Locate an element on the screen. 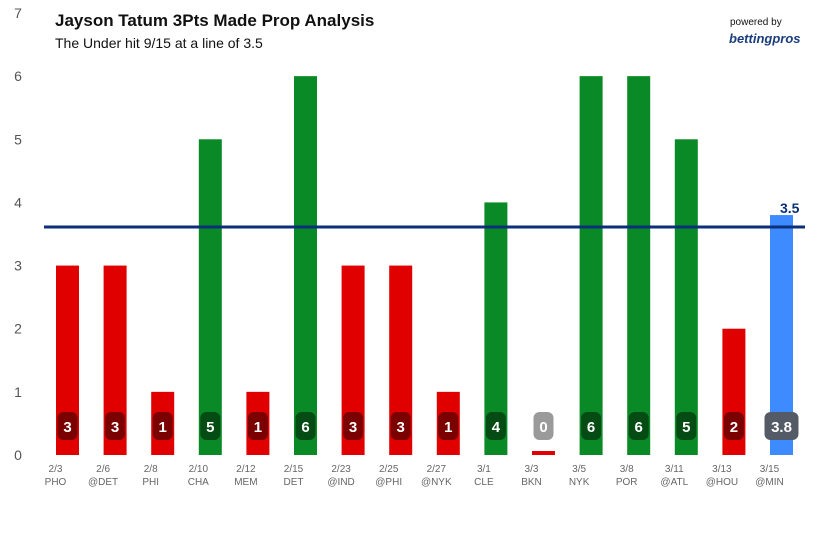  x-tick-opponent: DET is located at coordinates (294, 482).